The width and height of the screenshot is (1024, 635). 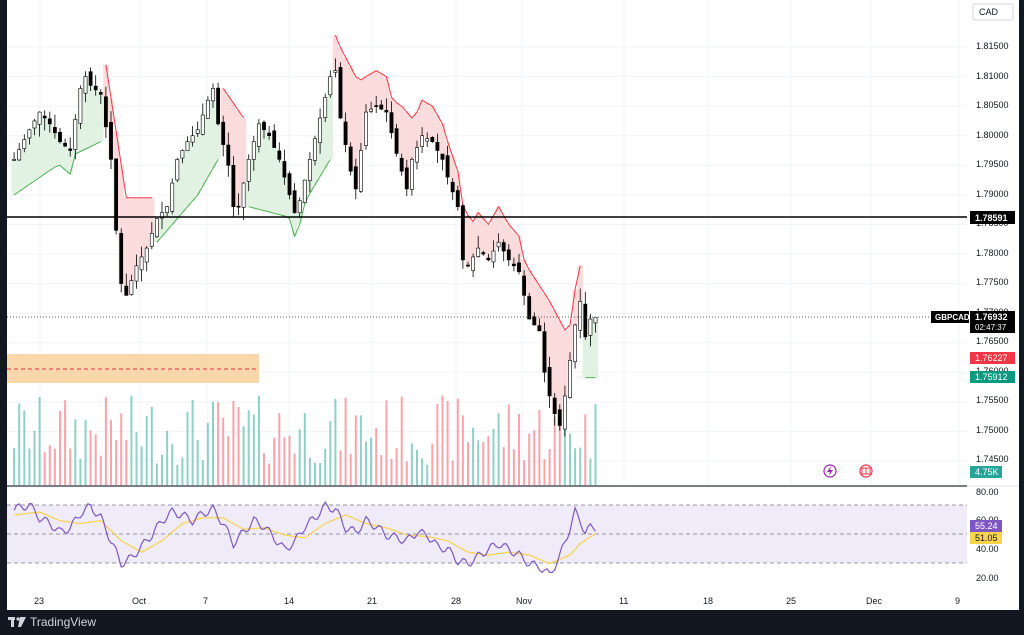 What do you see at coordinates (986, 472) in the screenshot?
I see `volume-label-bg` at bounding box center [986, 472].